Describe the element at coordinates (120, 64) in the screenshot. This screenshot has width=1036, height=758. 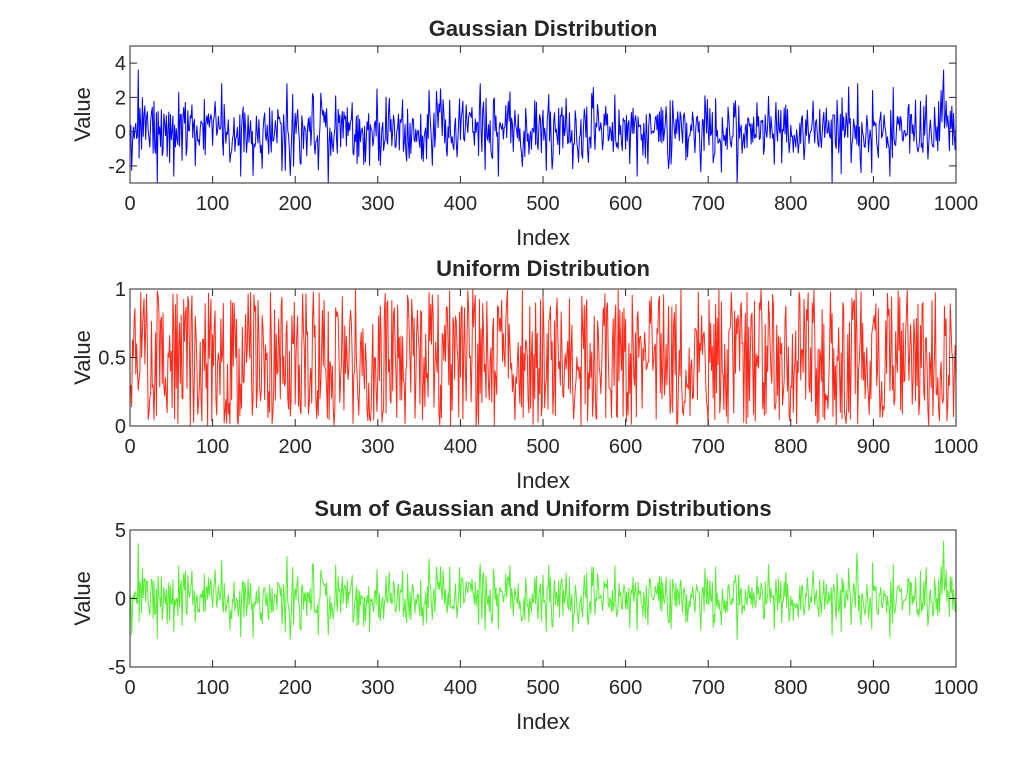
I see `y-tick-label: 4` at that location.